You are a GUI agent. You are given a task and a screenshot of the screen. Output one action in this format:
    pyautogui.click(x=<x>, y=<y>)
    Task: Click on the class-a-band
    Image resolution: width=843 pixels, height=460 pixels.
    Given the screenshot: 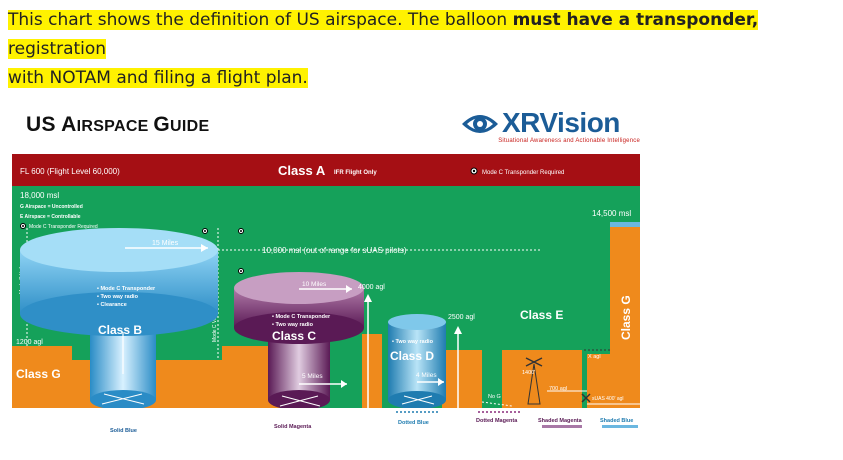 What is the action you would take?
    pyautogui.click(x=326, y=170)
    